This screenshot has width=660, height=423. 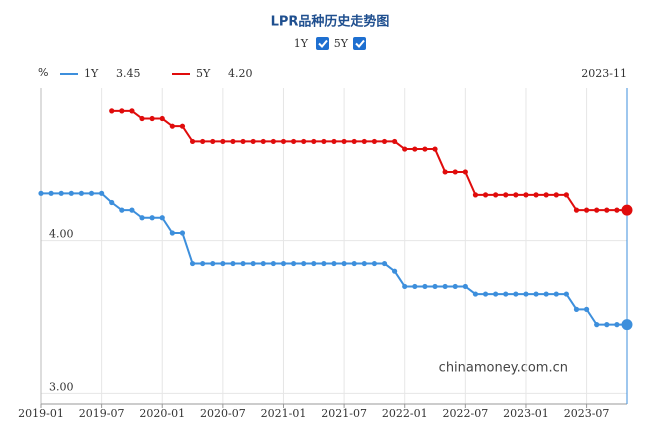 What do you see at coordinates (61, 386) in the screenshot?
I see `y-tick-label: 3.00` at bounding box center [61, 386].